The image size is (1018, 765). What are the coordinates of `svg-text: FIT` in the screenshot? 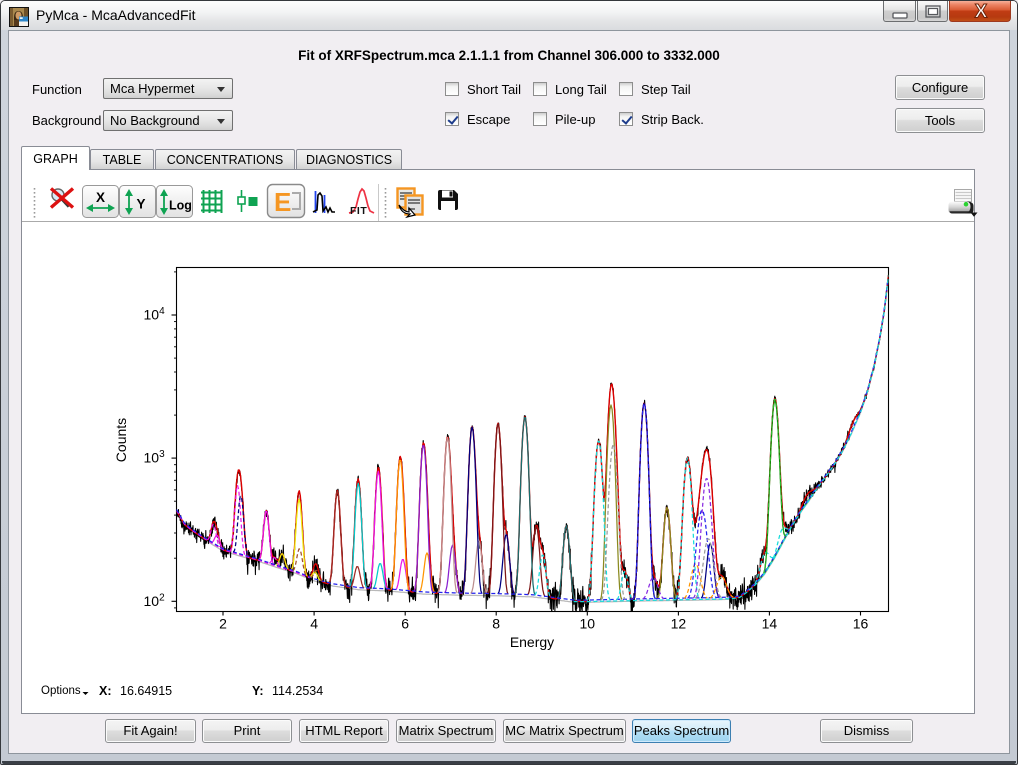 It's located at (358, 211).